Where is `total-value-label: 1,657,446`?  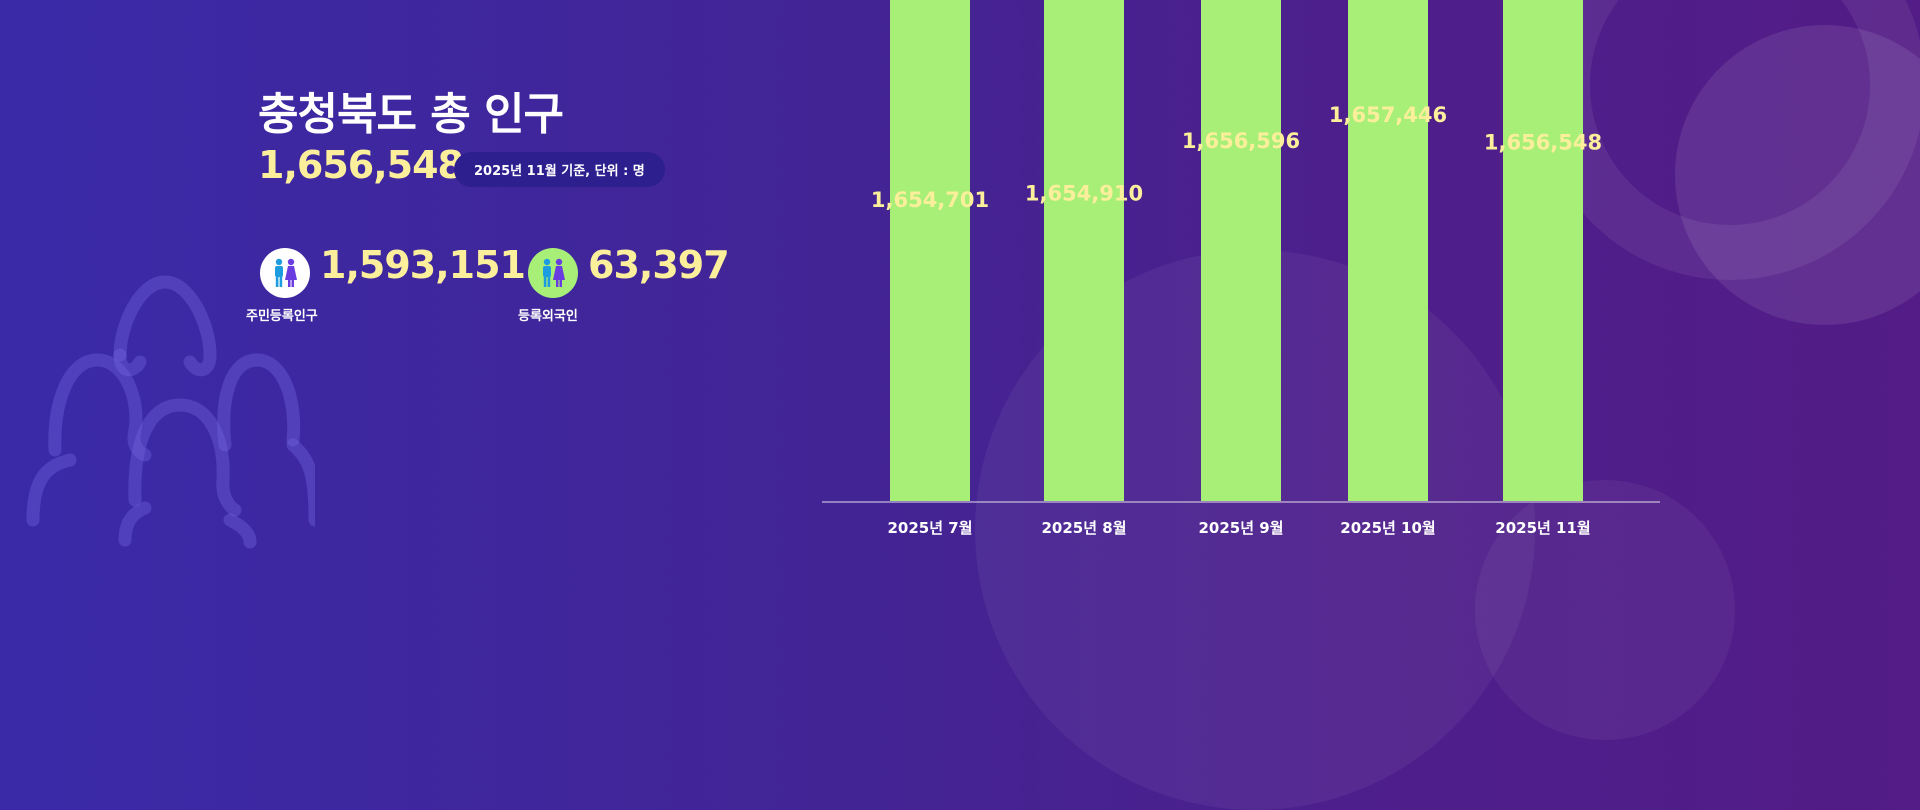 total-value-label: 1,657,446 is located at coordinates (1388, 115).